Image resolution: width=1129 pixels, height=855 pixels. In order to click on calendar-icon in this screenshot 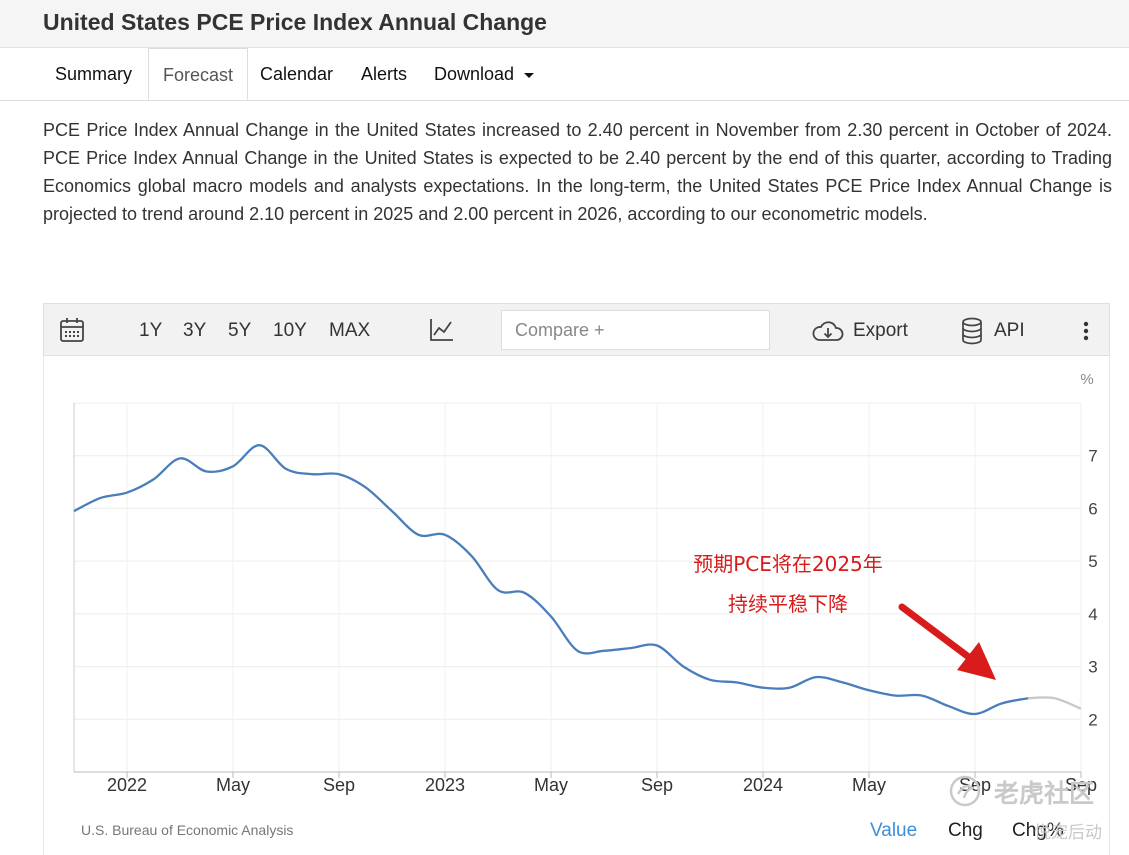, I will do `click(72, 330)`.